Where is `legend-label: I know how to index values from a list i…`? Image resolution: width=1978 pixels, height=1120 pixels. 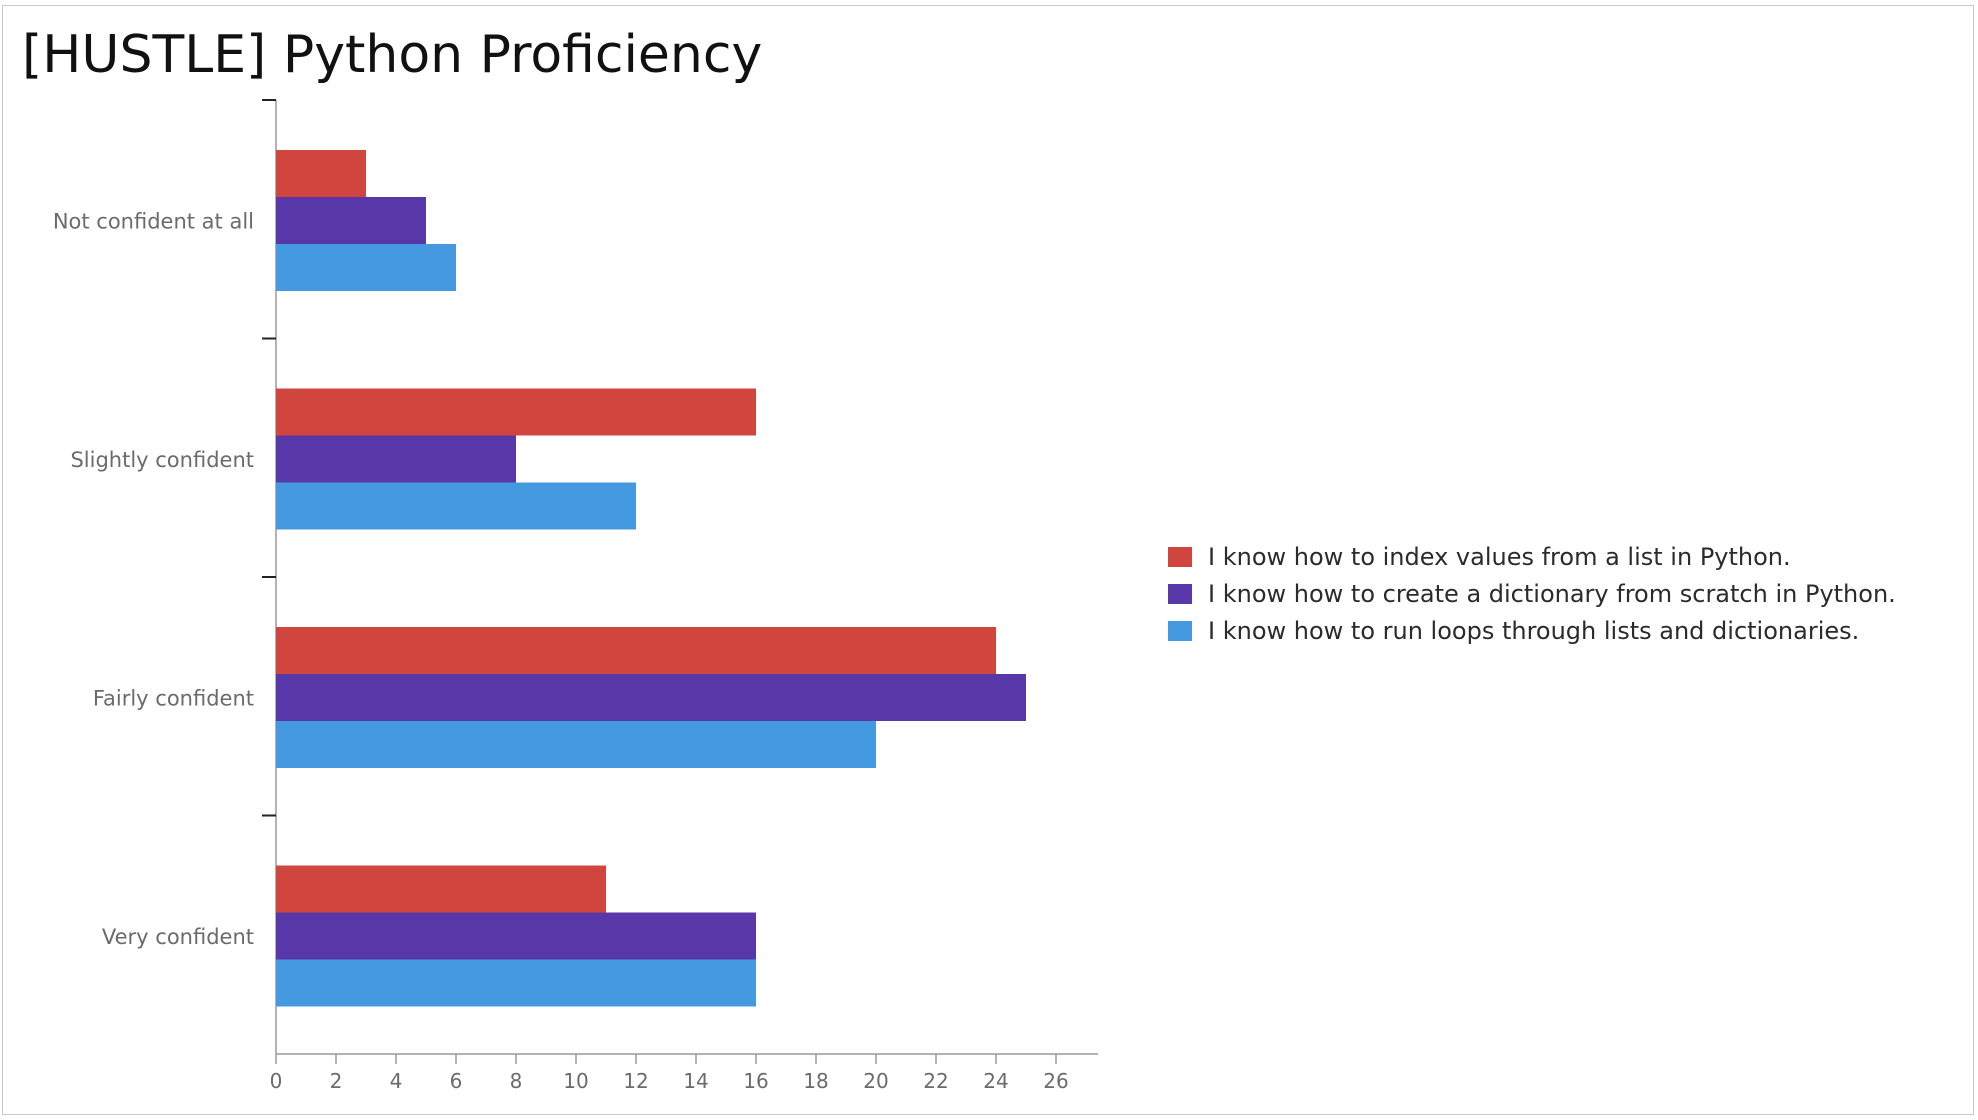
legend-label: I know how to index values from a list i… is located at coordinates (1499, 556).